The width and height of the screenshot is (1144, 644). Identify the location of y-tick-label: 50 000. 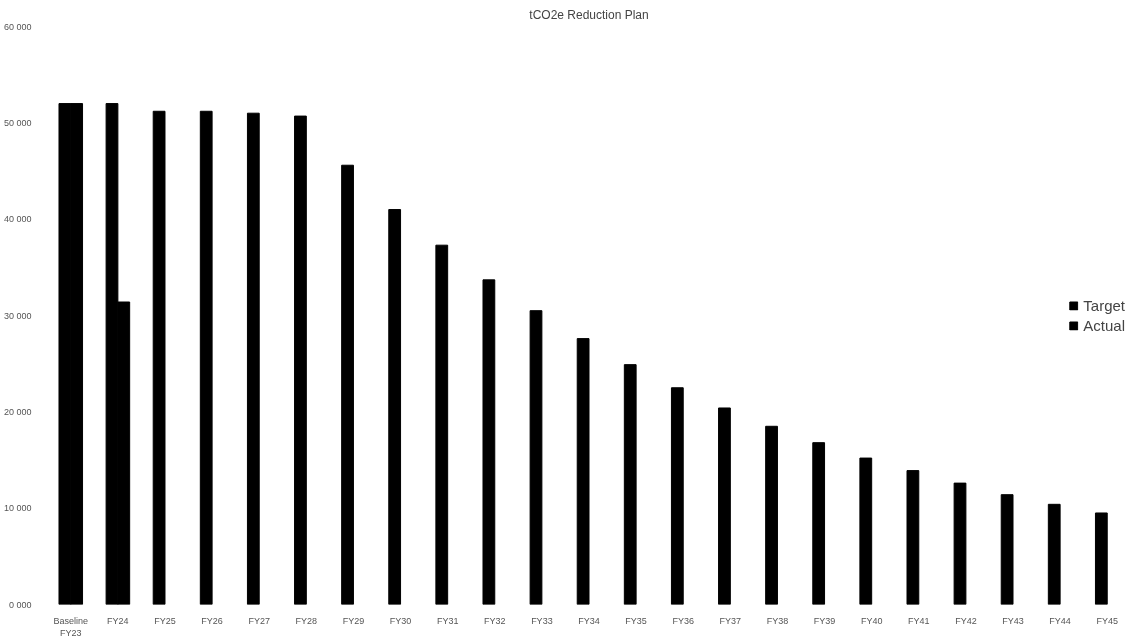
(17, 122).